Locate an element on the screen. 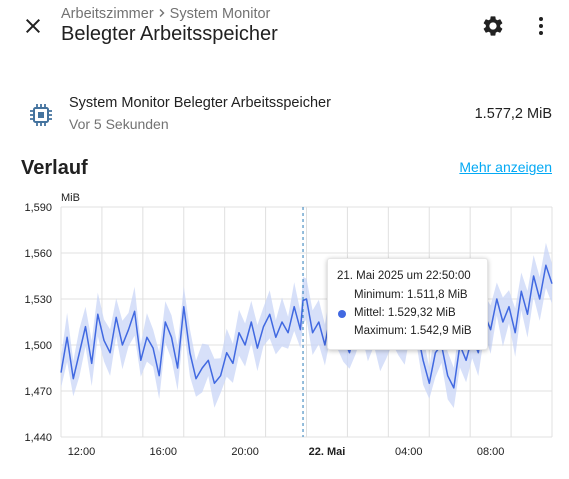 This screenshot has width=569, height=479. tooltip-mean: Mittel: 1.529,32 MiB is located at coordinates (405, 313).